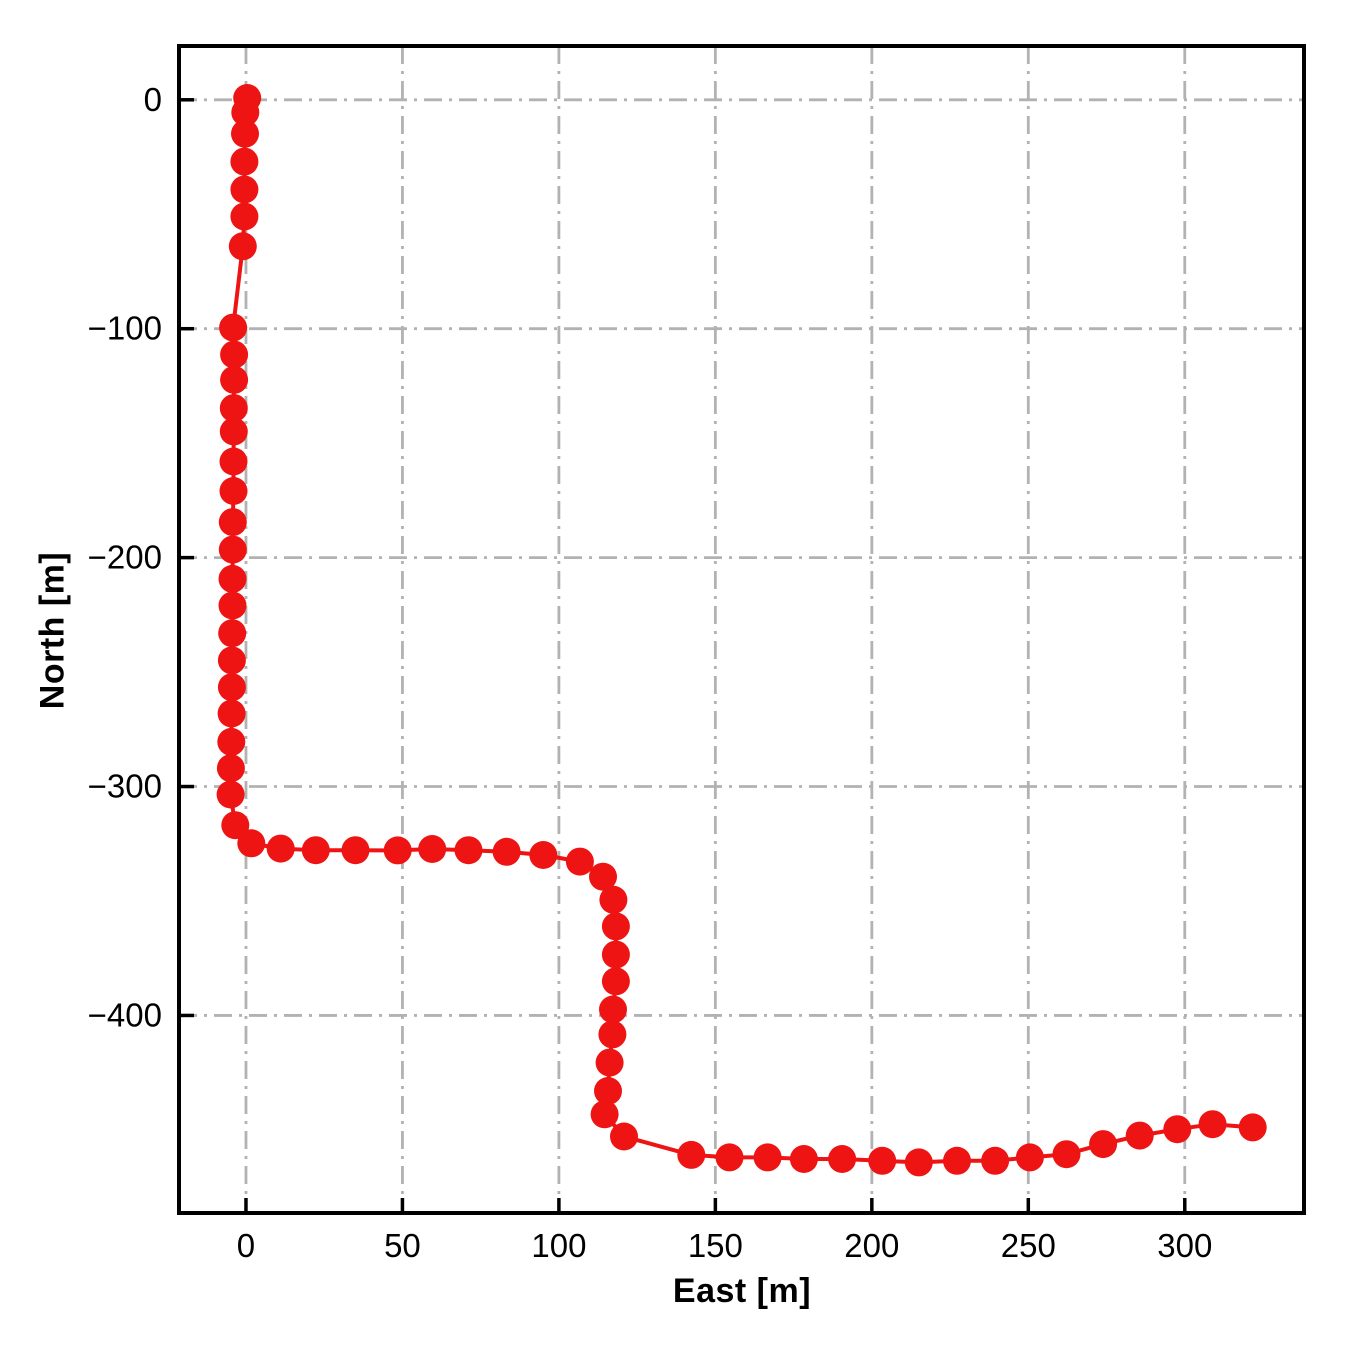 The image size is (1350, 1350). I want to click on x-axis-label: East [m], so click(742, 1291).